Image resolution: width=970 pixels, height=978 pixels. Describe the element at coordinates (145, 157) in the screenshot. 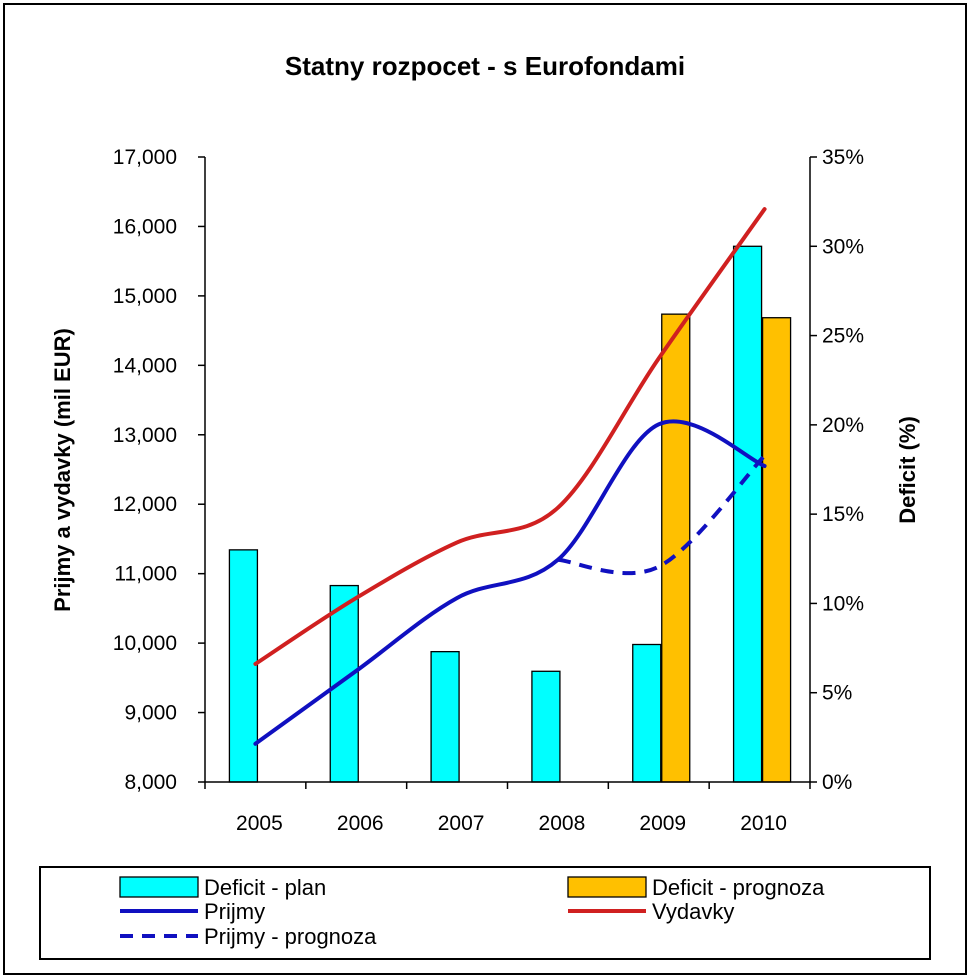

I see `y-tick-label: 17,000` at that location.